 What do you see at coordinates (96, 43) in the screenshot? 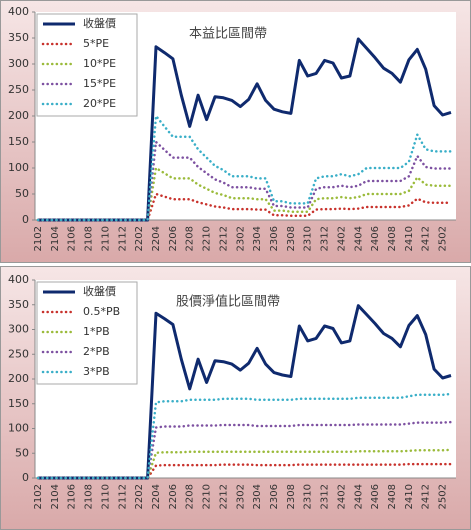
I see `legend-label: 5*PE` at bounding box center [96, 43].